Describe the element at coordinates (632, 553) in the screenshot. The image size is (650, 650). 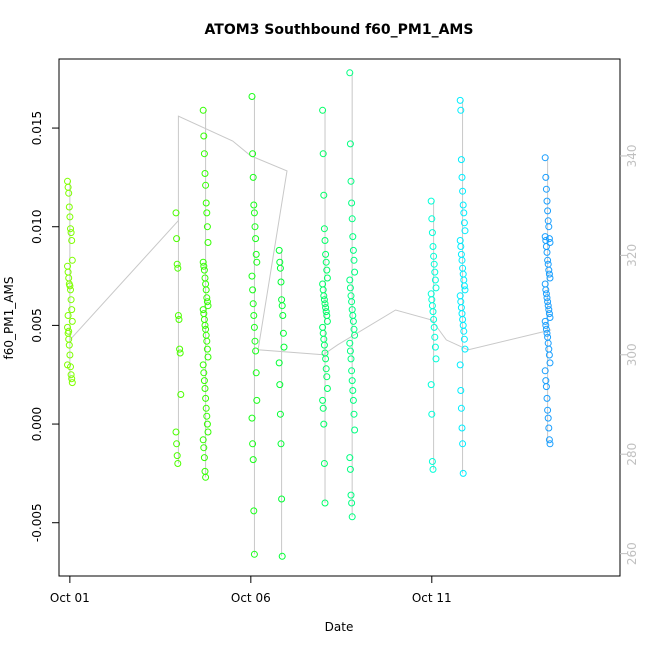
I see `y2-tick-label: 260` at that location.